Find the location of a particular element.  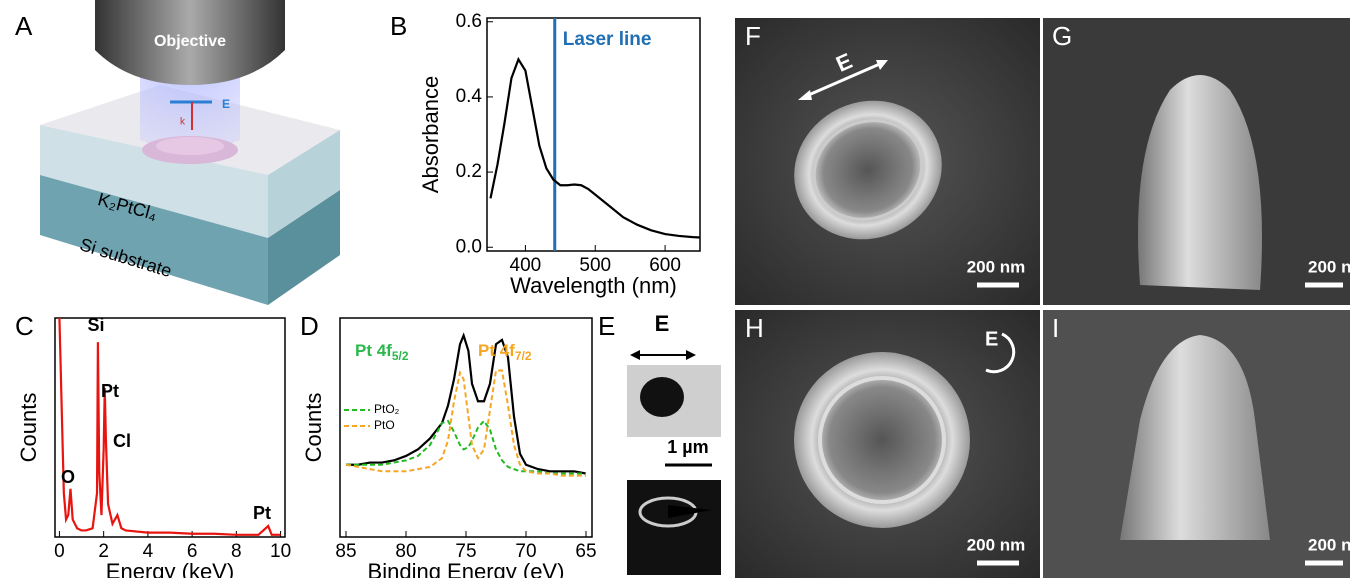

x-axis-label: Binding Energy (eV) is located at coordinates (466, 568).